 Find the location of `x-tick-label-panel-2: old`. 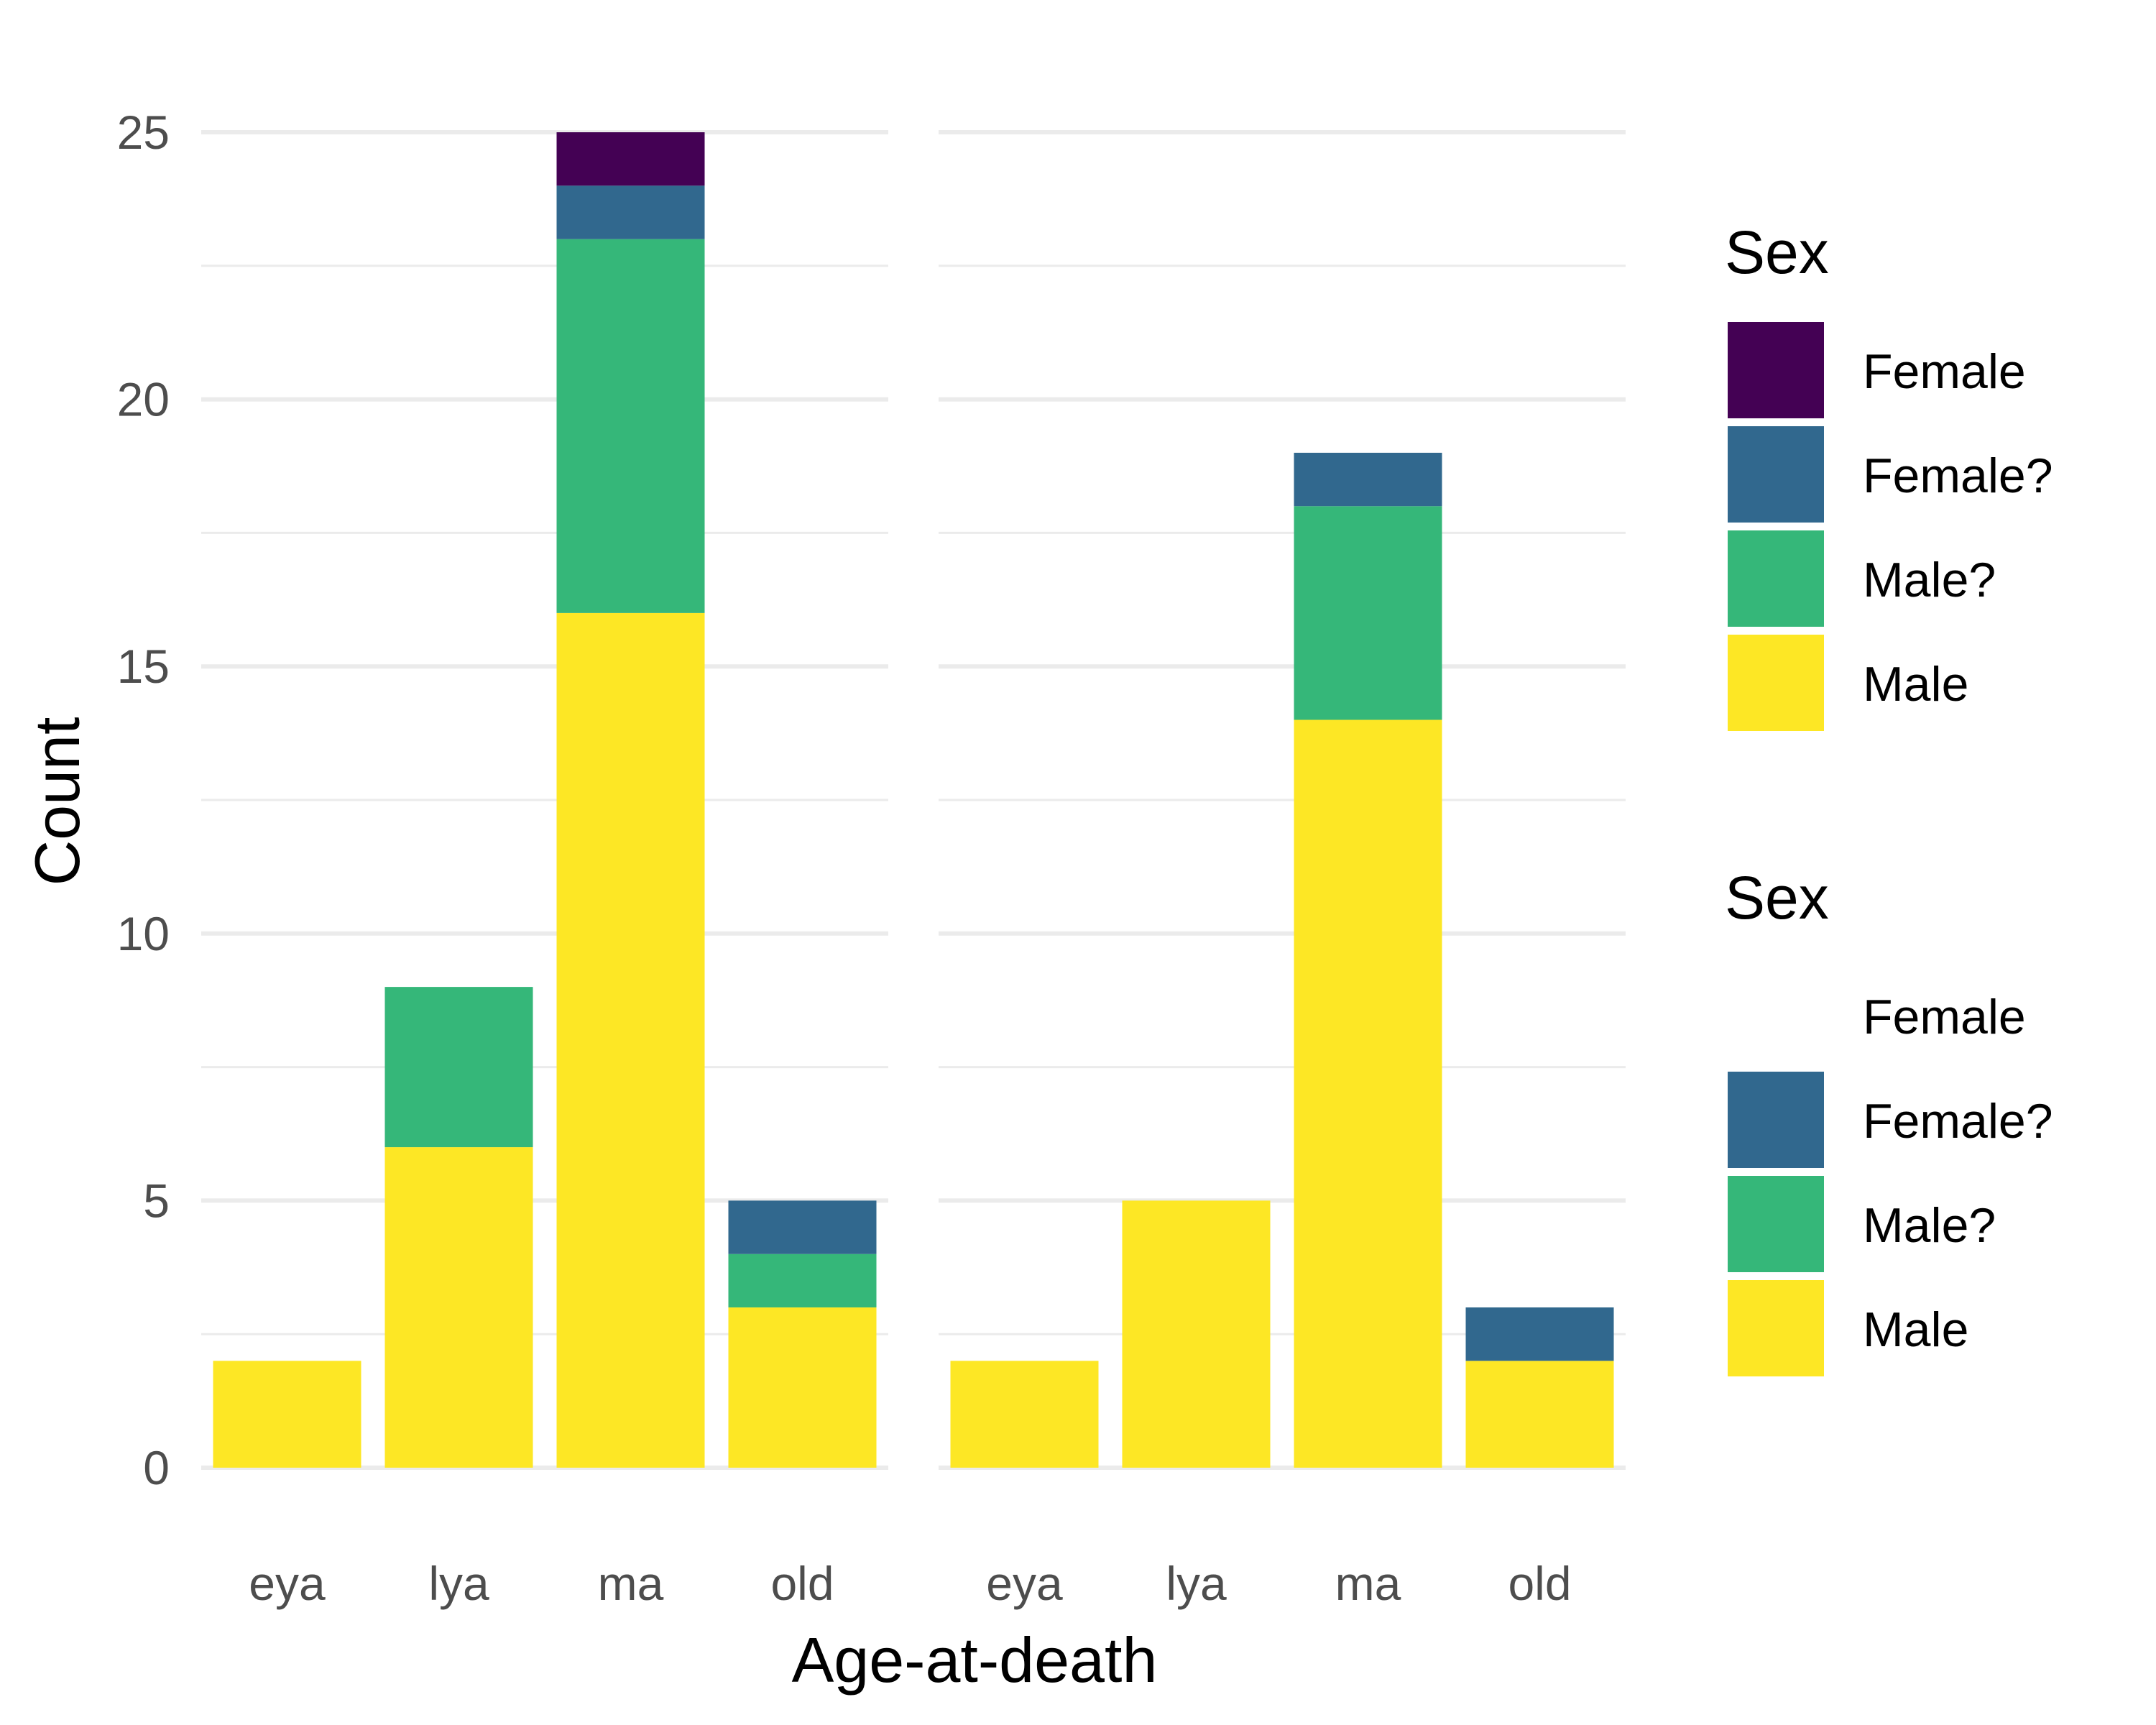

x-tick-label-panel-2: old is located at coordinates (1539, 1583).